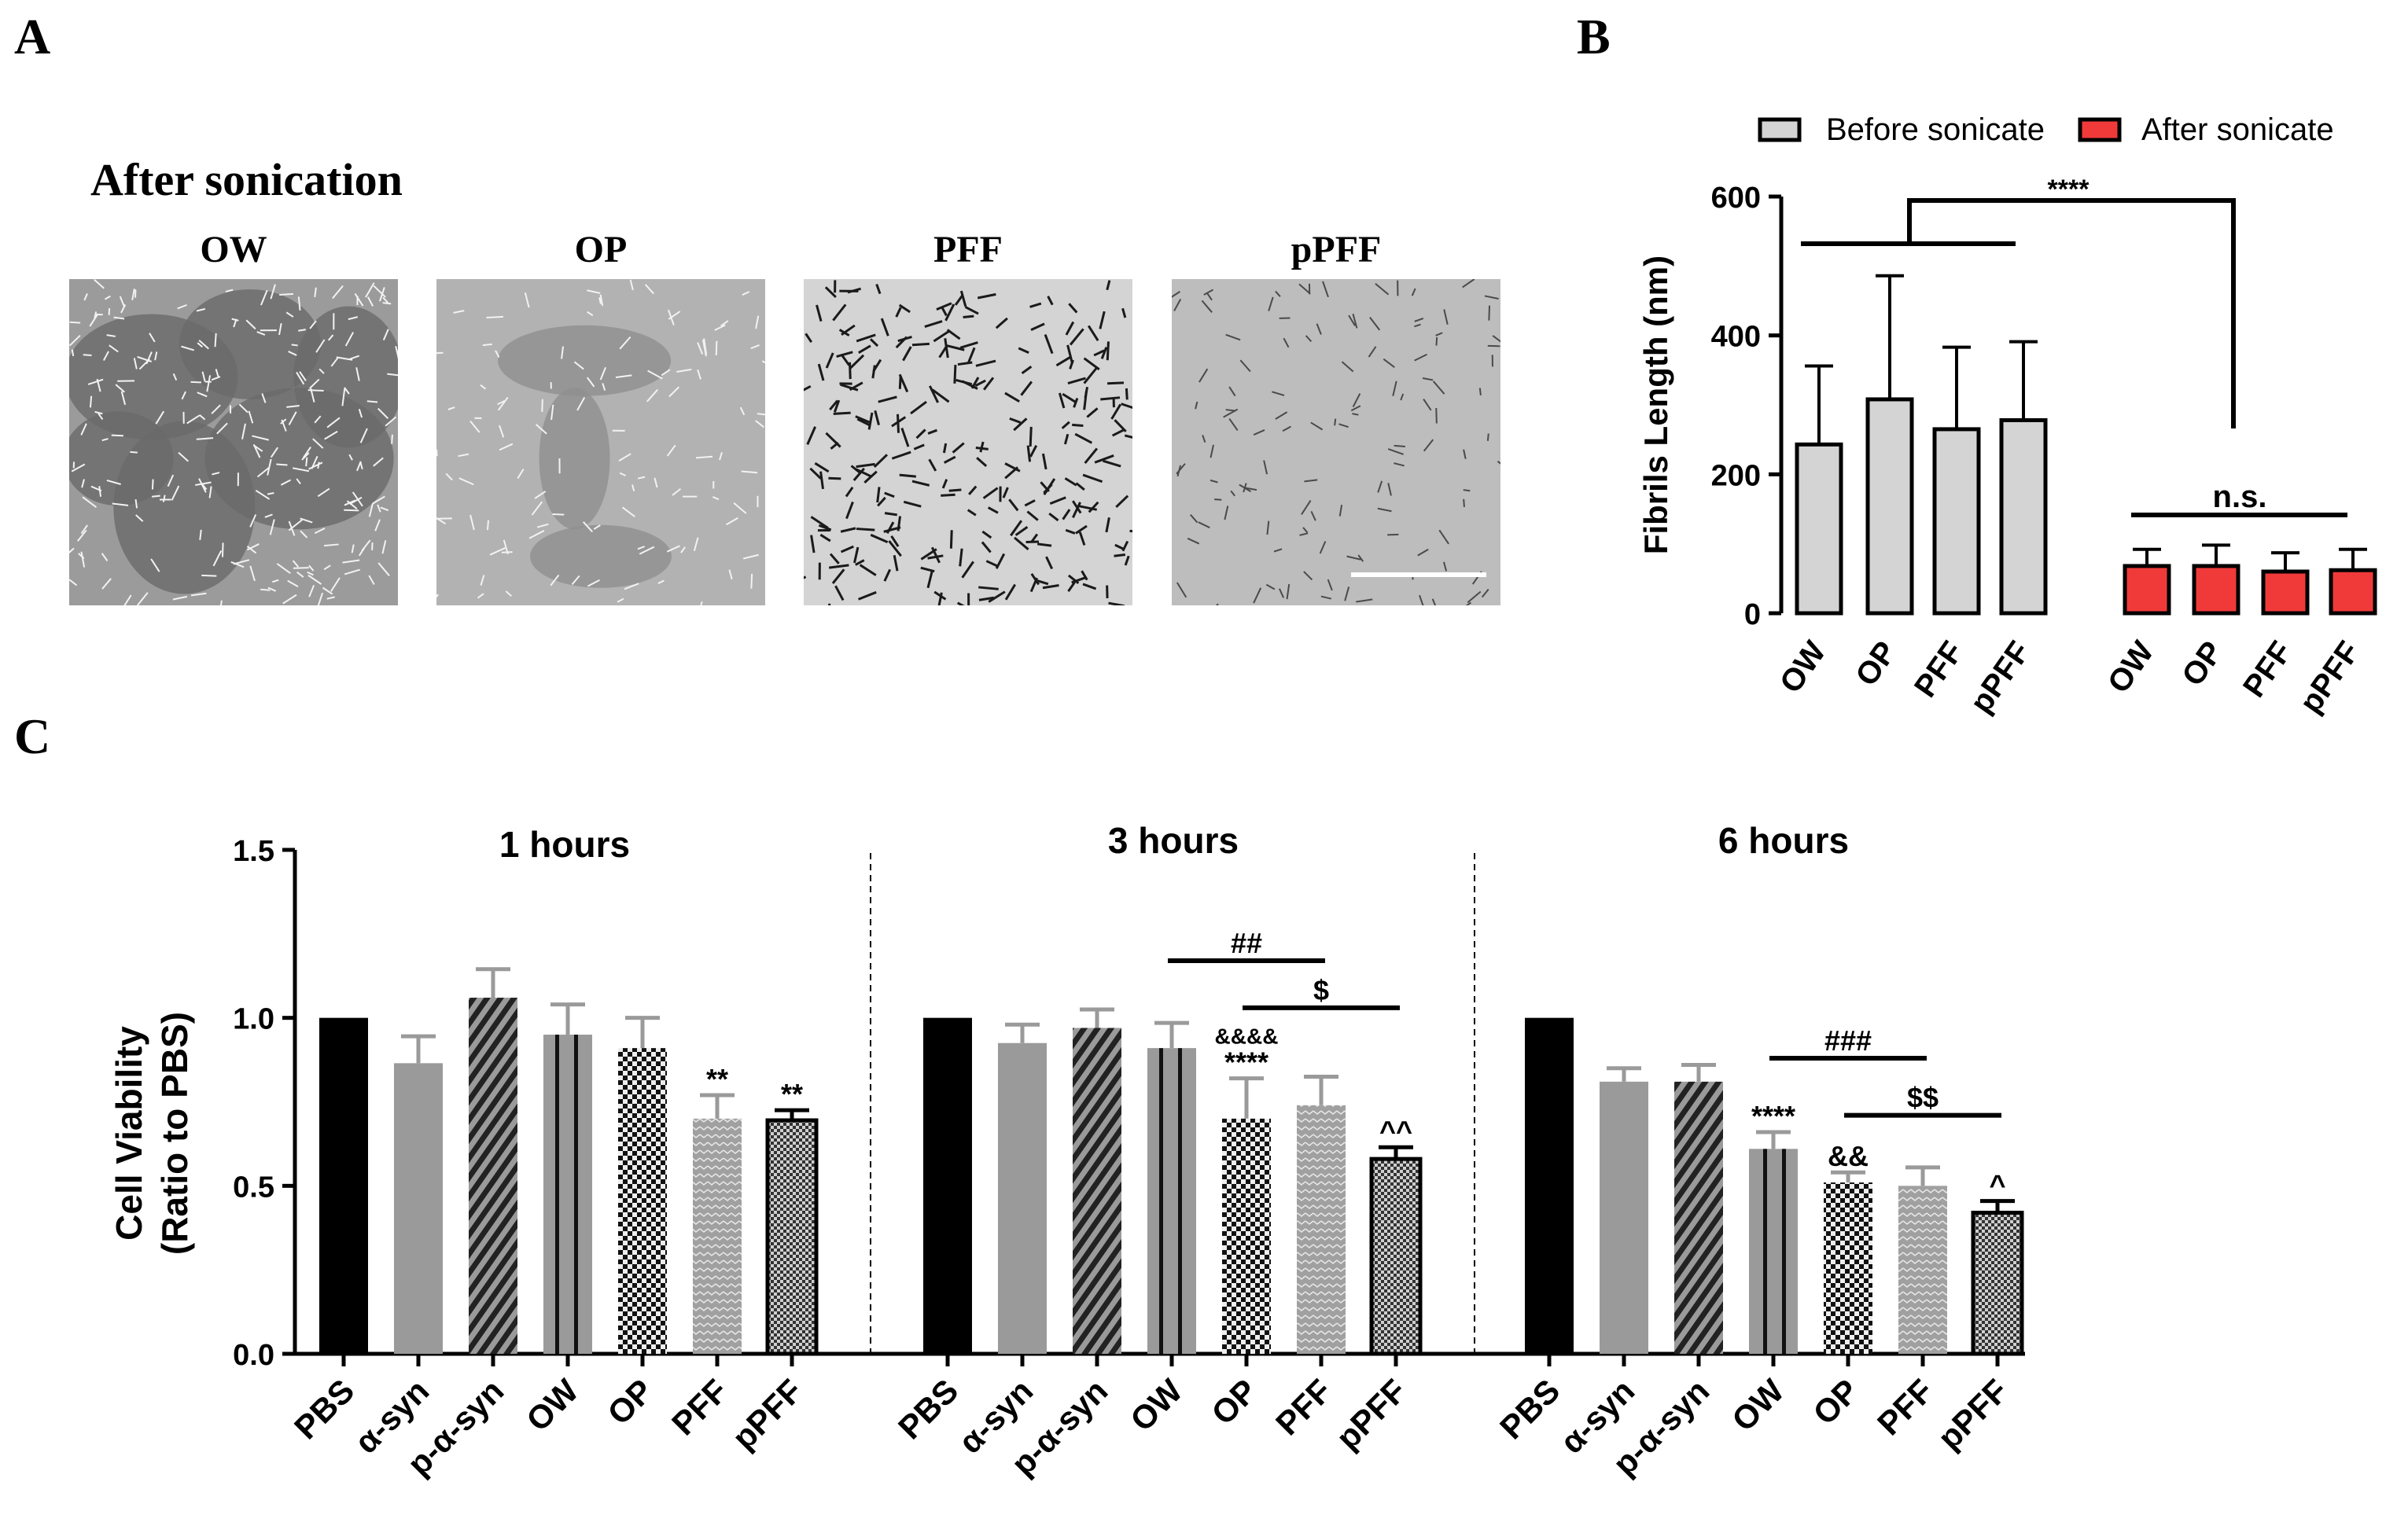 The width and height of the screenshot is (2408, 1537). I want to click on c-significance-mark: **, so click(792, 1094).